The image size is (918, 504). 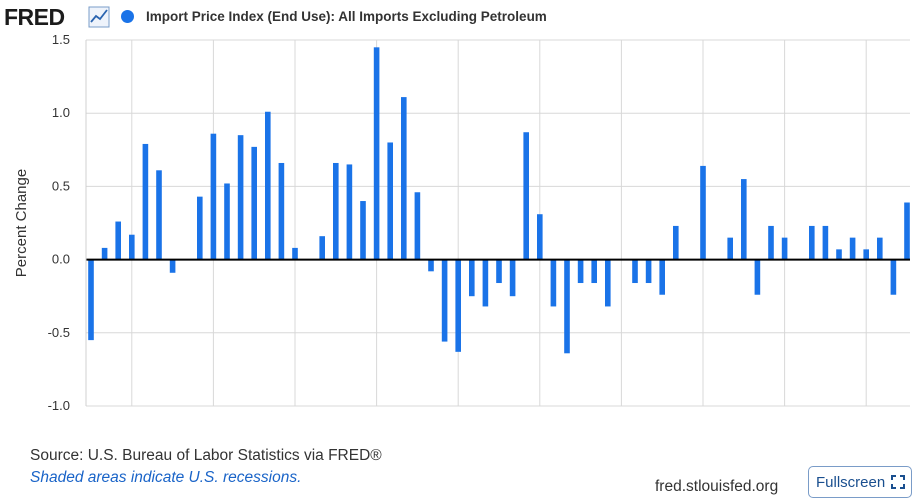 What do you see at coordinates (851, 482) in the screenshot?
I see `fullscreen-label: Fullscreen` at bounding box center [851, 482].